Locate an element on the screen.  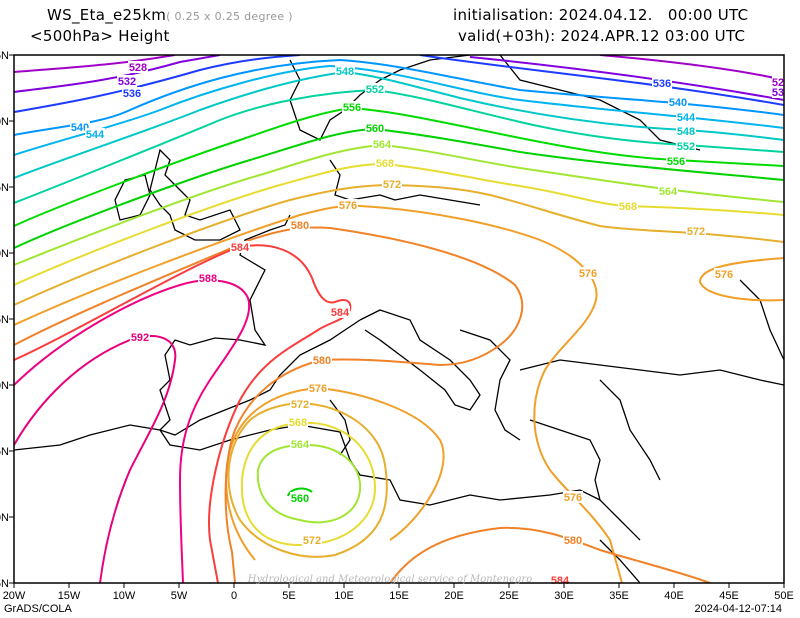
lon-label: 45E is located at coordinates (729, 596).